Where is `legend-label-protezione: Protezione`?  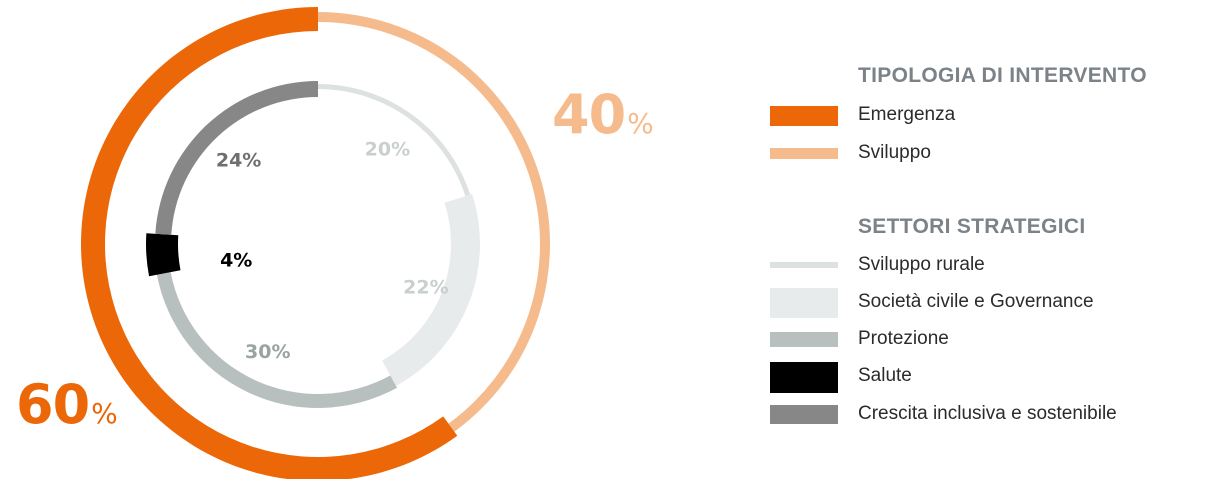 legend-label-protezione: Protezione is located at coordinates (903, 338).